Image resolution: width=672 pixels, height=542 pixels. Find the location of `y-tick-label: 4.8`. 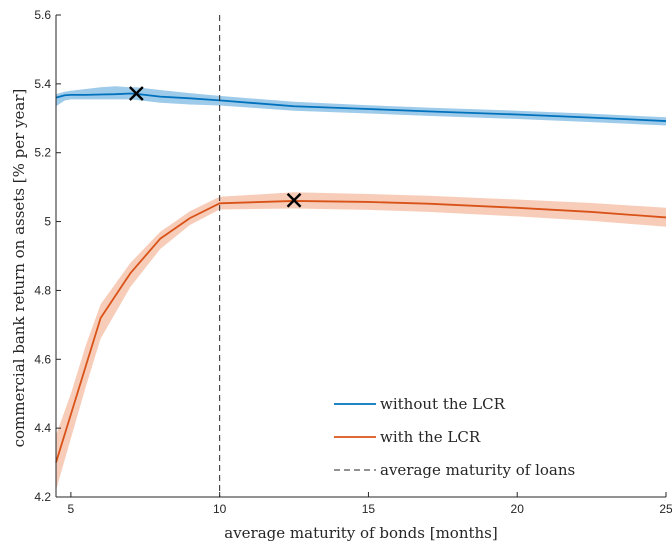

y-tick-label: 4.8 is located at coordinates (42, 290).